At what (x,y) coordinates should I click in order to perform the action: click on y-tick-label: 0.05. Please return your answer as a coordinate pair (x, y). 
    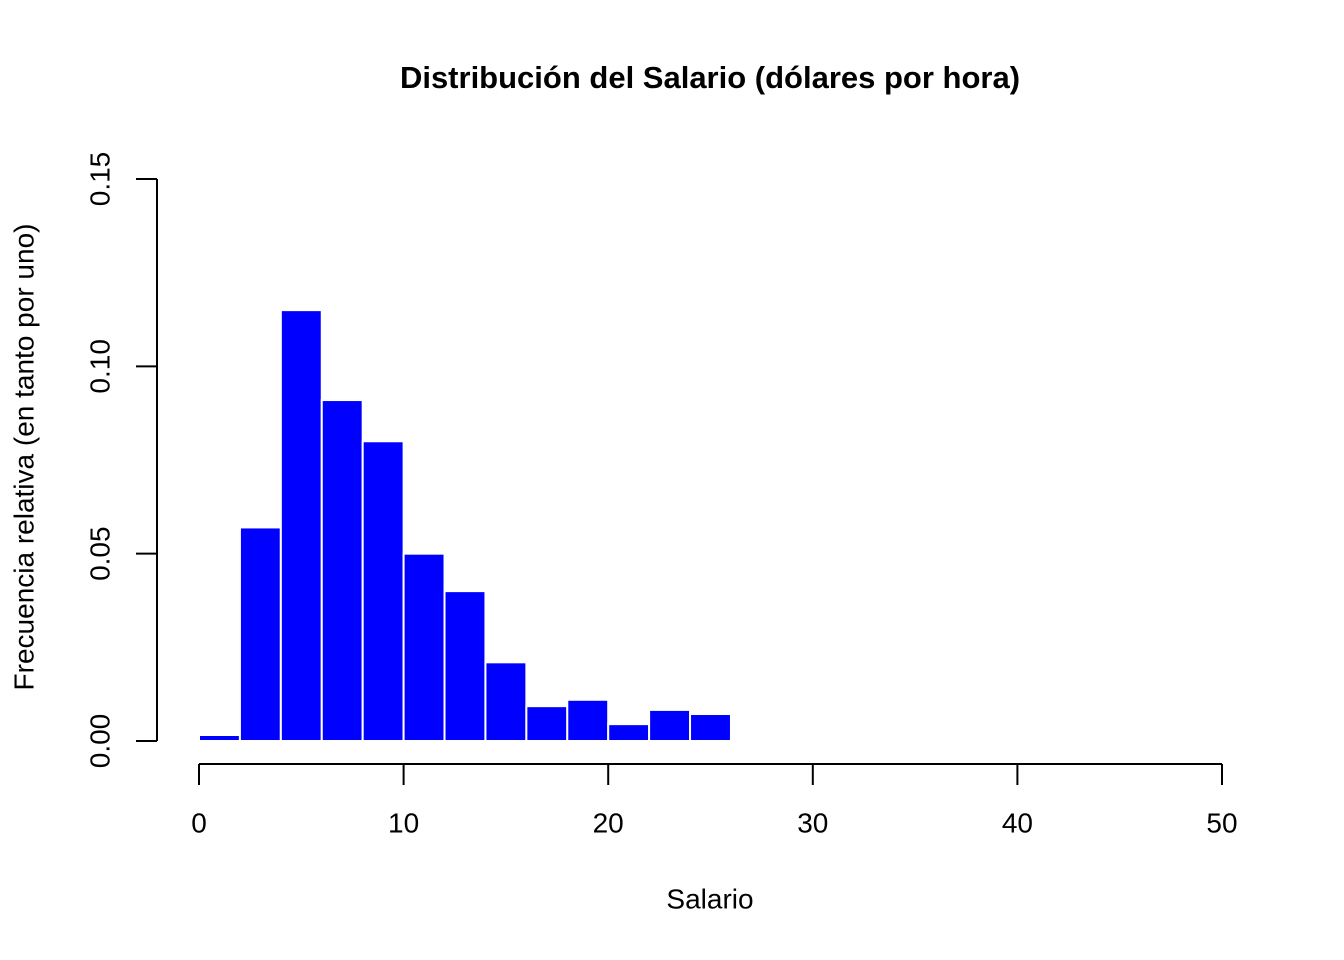
    Looking at the image, I should click on (99, 553).